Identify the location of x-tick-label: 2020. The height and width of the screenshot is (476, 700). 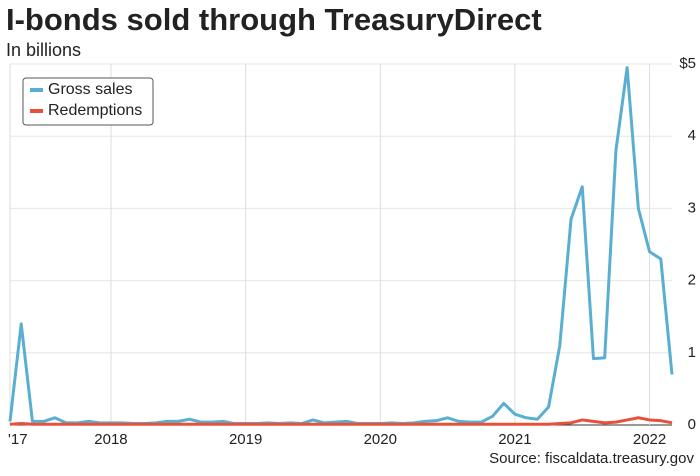
(380, 439).